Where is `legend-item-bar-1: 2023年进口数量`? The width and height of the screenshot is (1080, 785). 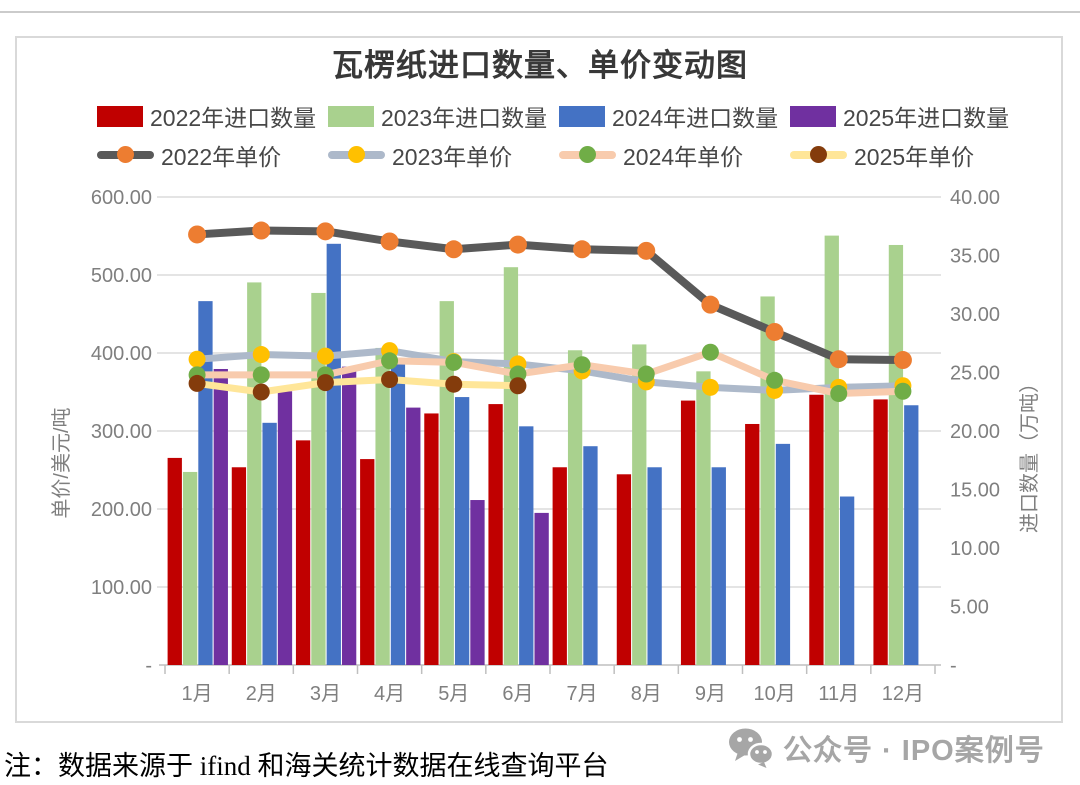
legend-item-bar-1: 2023年进口数量 is located at coordinates (443, 116).